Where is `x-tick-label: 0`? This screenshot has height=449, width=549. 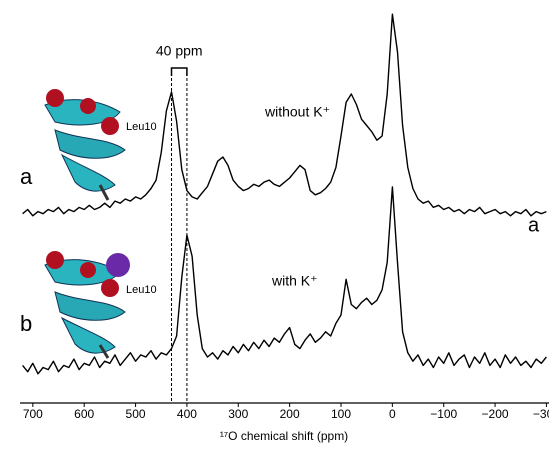
x-tick-label: 0 is located at coordinates (392, 414).